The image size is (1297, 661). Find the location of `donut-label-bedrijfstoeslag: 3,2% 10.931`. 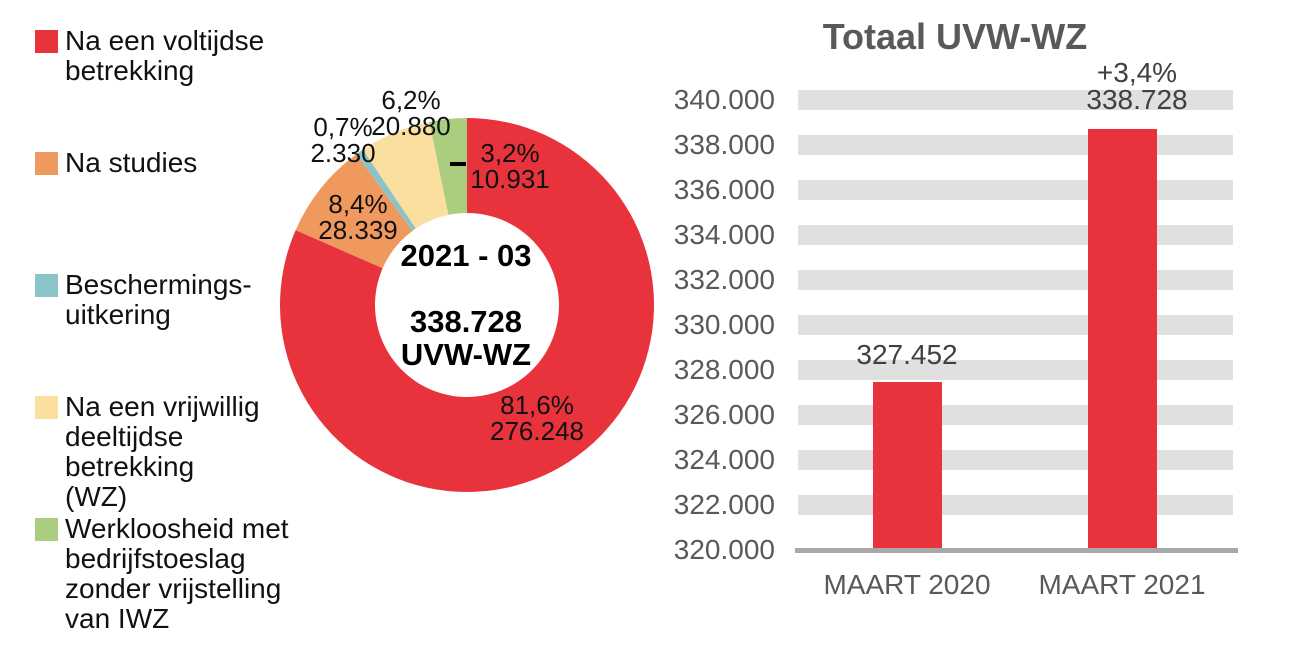

donut-label-bedrijfstoeslag: 3,2% 10.931 is located at coordinates (510, 166).